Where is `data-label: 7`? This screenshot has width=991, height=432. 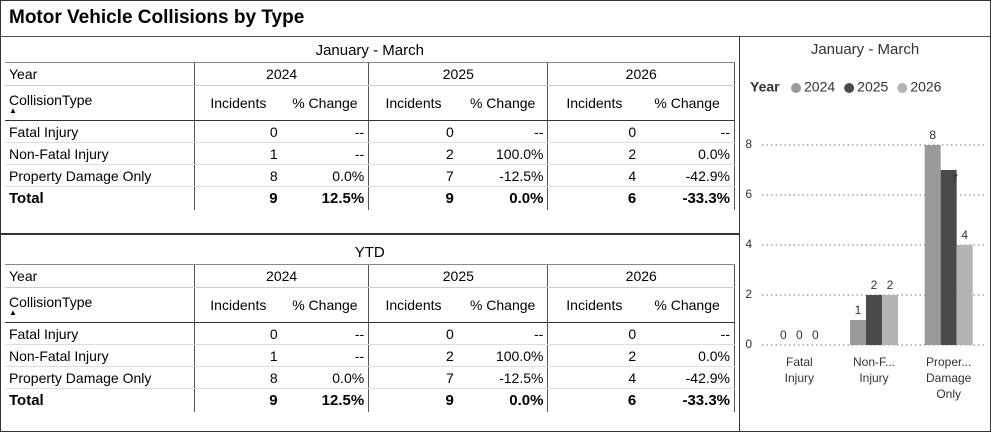 data-label: 7 is located at coordinates (954, 179).